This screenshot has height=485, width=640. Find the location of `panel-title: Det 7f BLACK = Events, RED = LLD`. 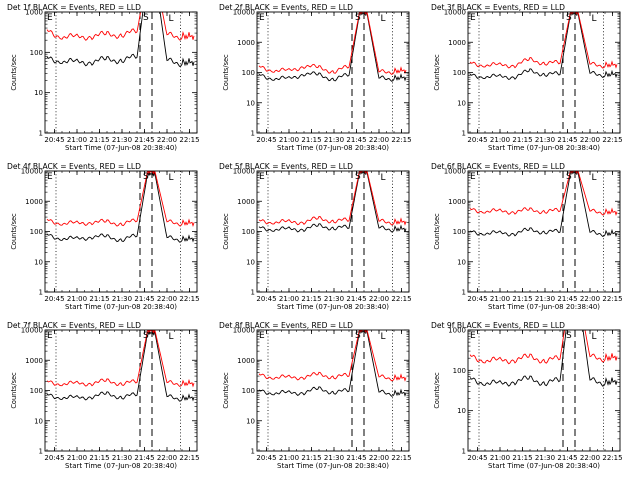

panel-title: Det 7f BLACK = Events, RED = LLD is located at coordinates (74, 325).